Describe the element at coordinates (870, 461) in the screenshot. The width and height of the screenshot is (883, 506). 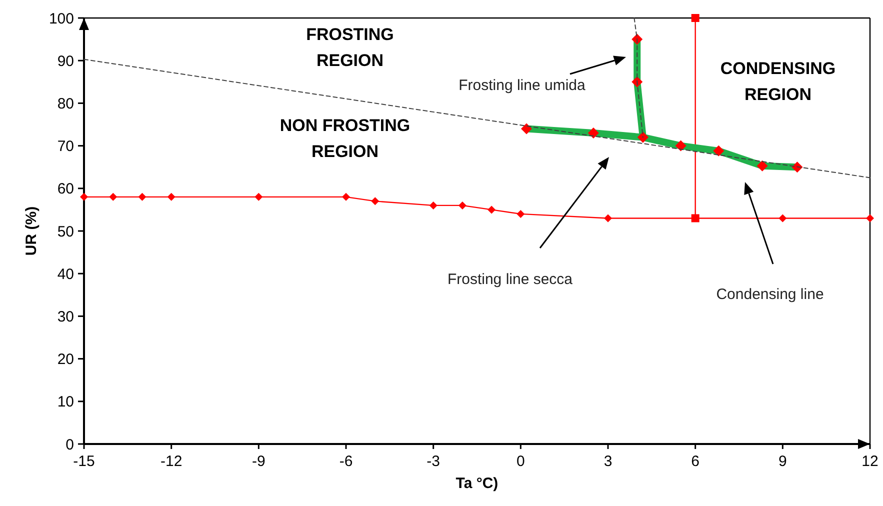
I see `x-tick-label: 12` at that location.